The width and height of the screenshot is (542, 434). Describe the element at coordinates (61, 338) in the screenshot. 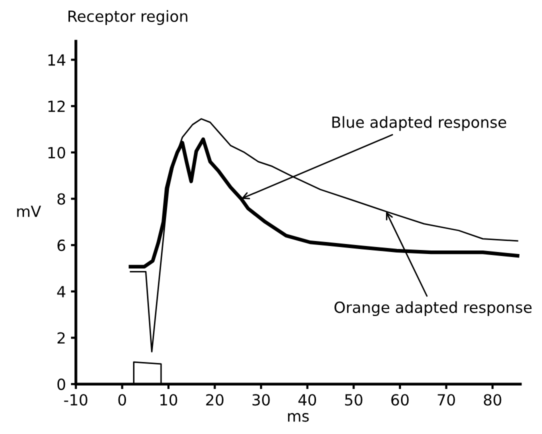

I see `y-tick-label: 2` at that location.